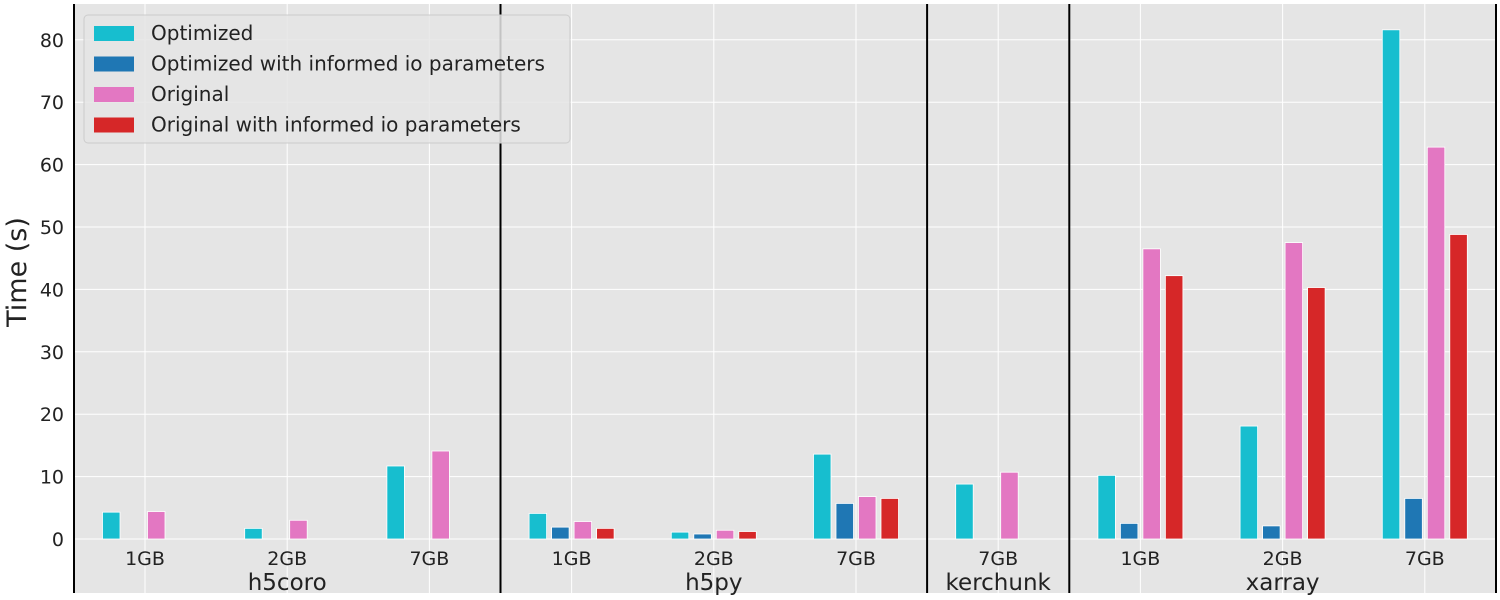 This screenshot has height=600, width=1500. Describe the element at coordinates (713, 583) in the screenshot. I see `group-label: h5py` at that location.